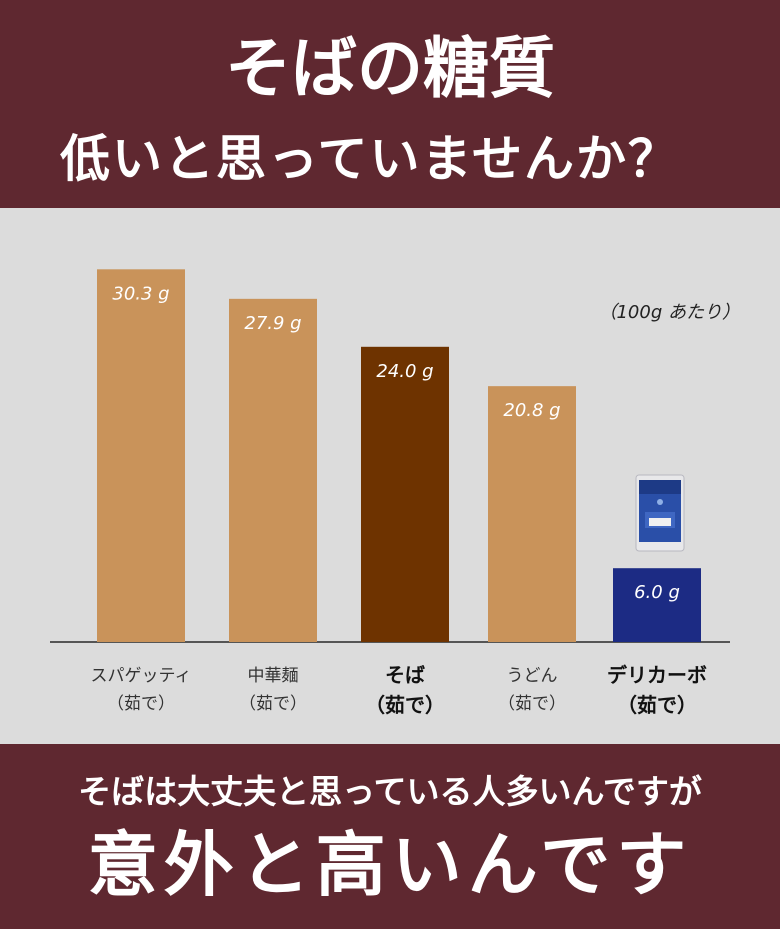 This screenshot has height=929, width=780. I want to click on footer-message: そばは大丈夫と思っている人多いんですが, so click(390, 791).